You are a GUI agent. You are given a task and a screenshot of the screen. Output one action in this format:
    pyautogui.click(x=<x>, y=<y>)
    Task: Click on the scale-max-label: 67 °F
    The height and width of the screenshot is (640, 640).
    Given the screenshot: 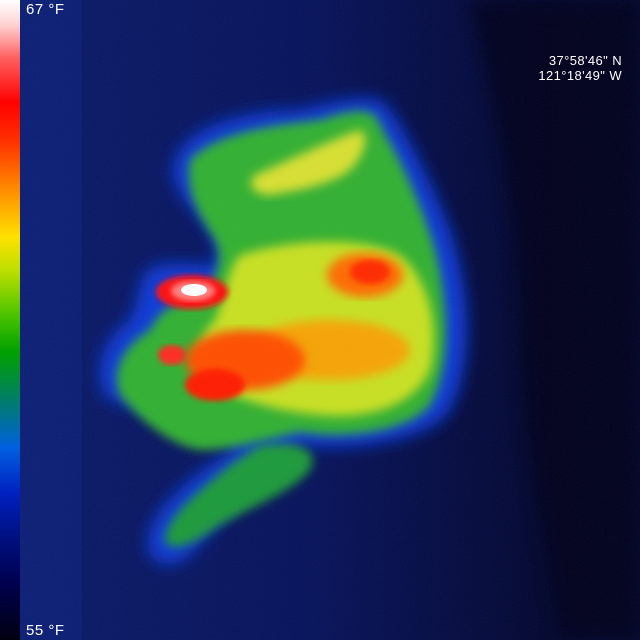 What is the action you would take?
    pyautogui.click(x=45, y=9)
    